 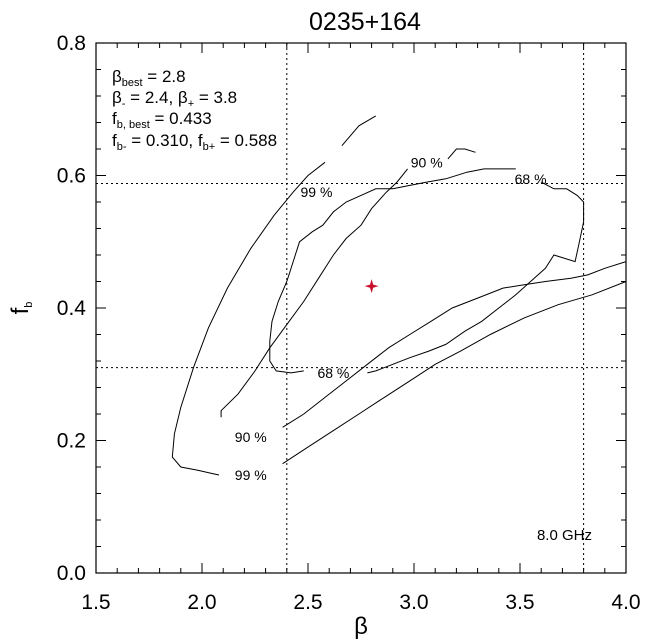 What do you see at coordinates (71, 176) in the screenshot?
I see `y-tick-label: 0.6` at bounding box center [71, 176].